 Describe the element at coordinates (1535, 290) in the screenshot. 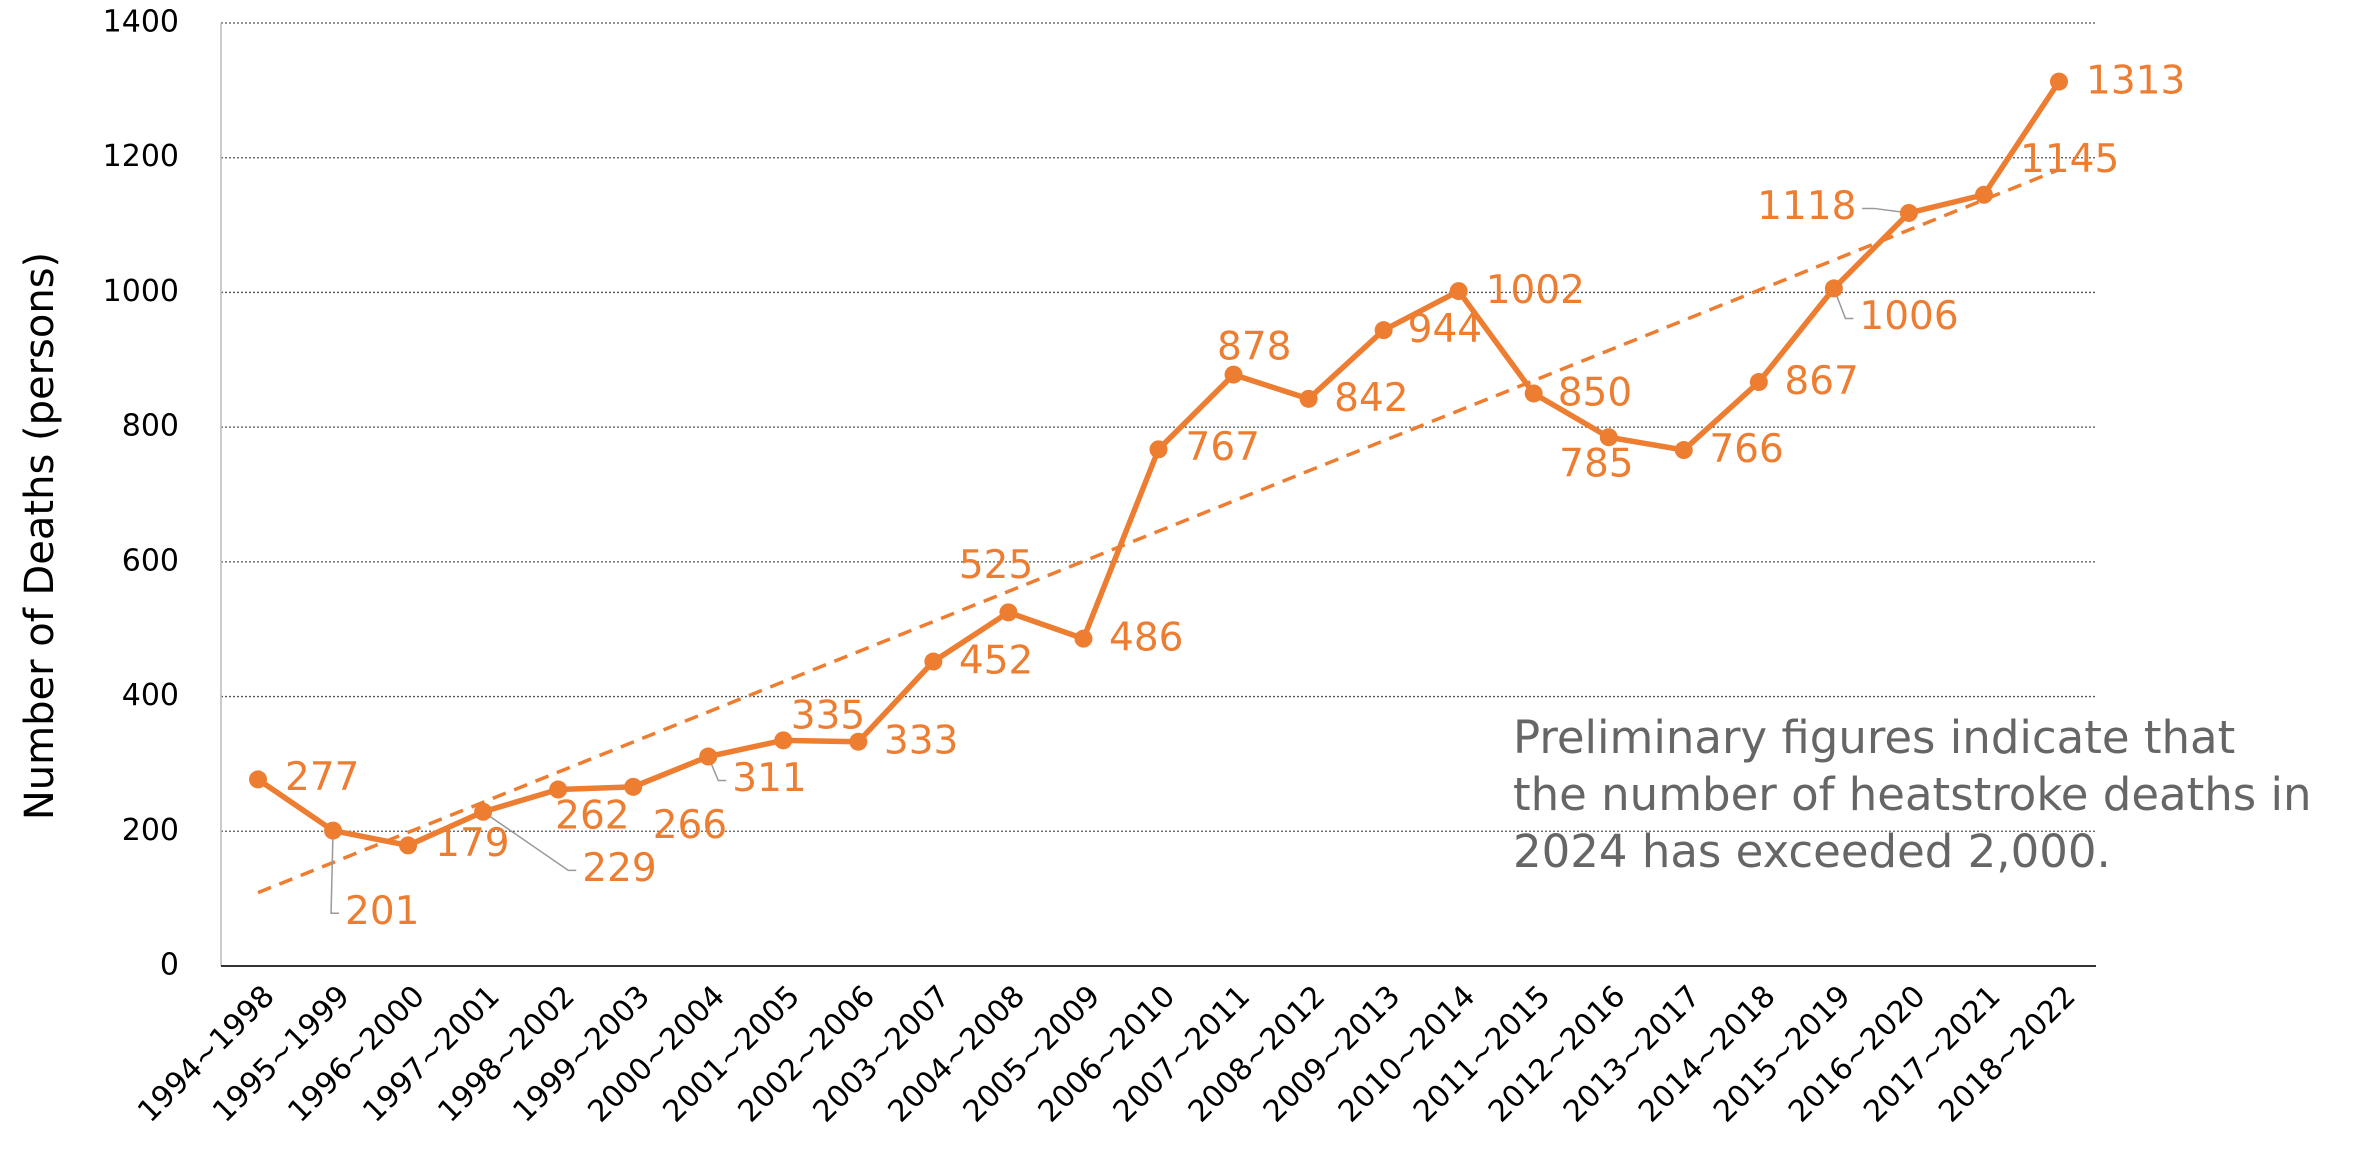

I see `data-label: 1002` at that location.